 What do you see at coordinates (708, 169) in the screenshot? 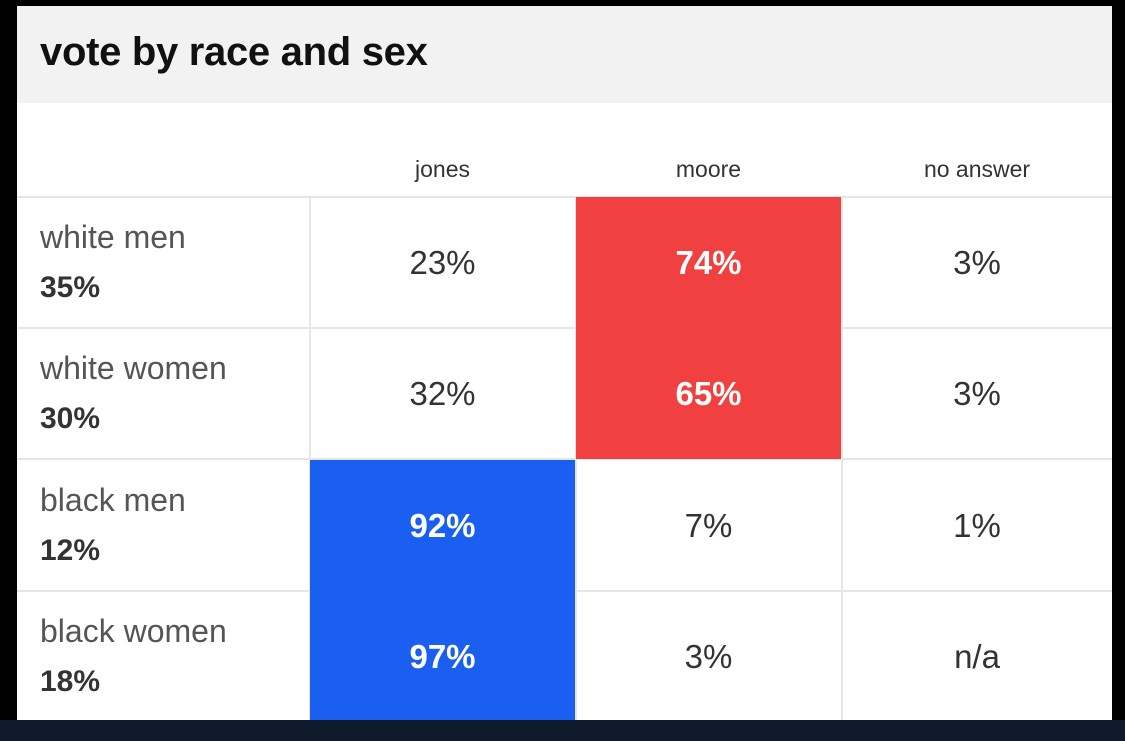
I see `column-header-moore: moore` at bounding box center [708, 169].